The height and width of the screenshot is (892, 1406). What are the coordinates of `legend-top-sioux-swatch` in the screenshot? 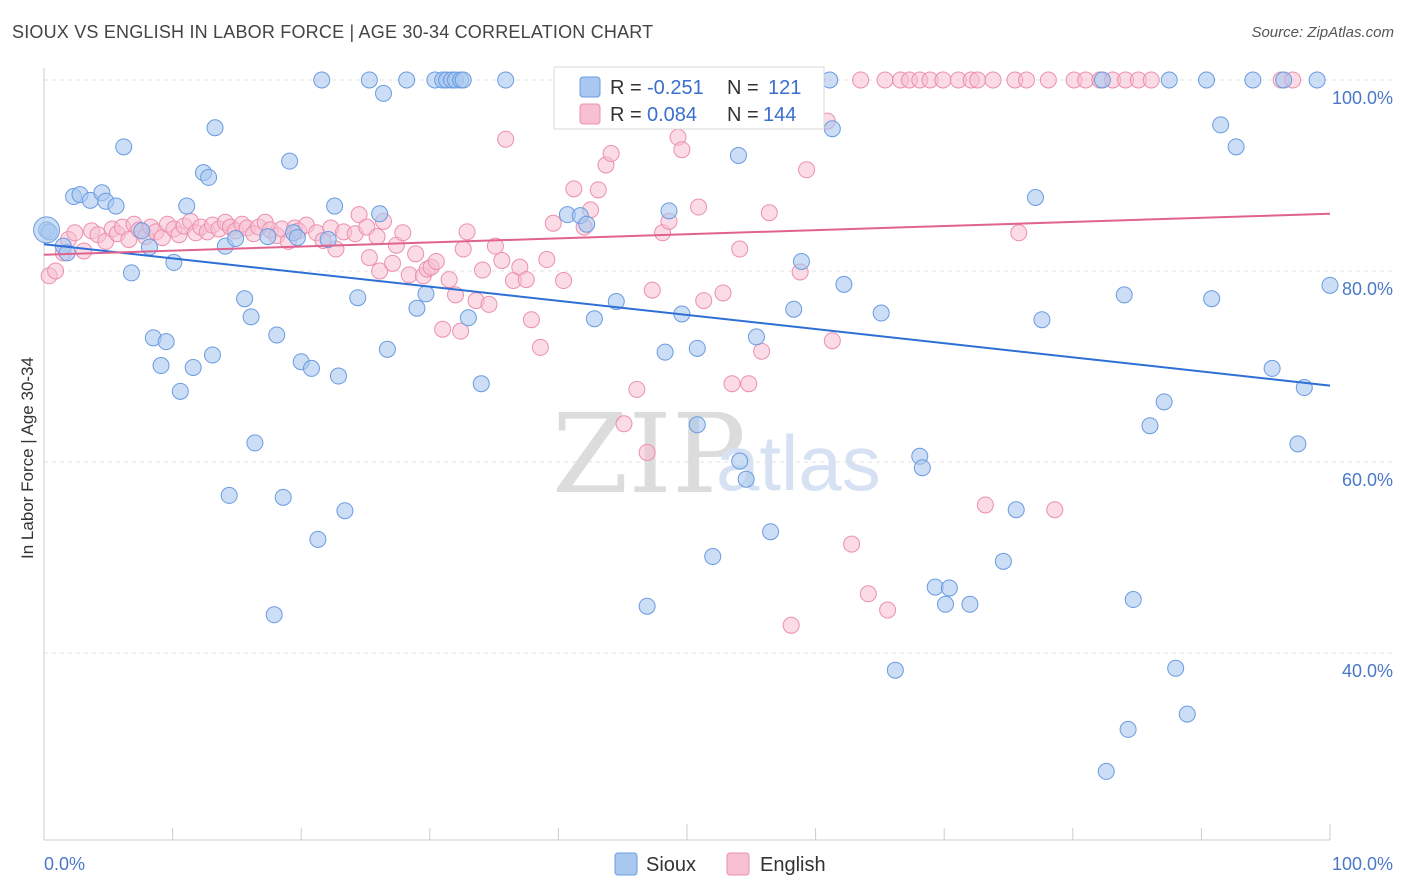 It's located at (590, 87).